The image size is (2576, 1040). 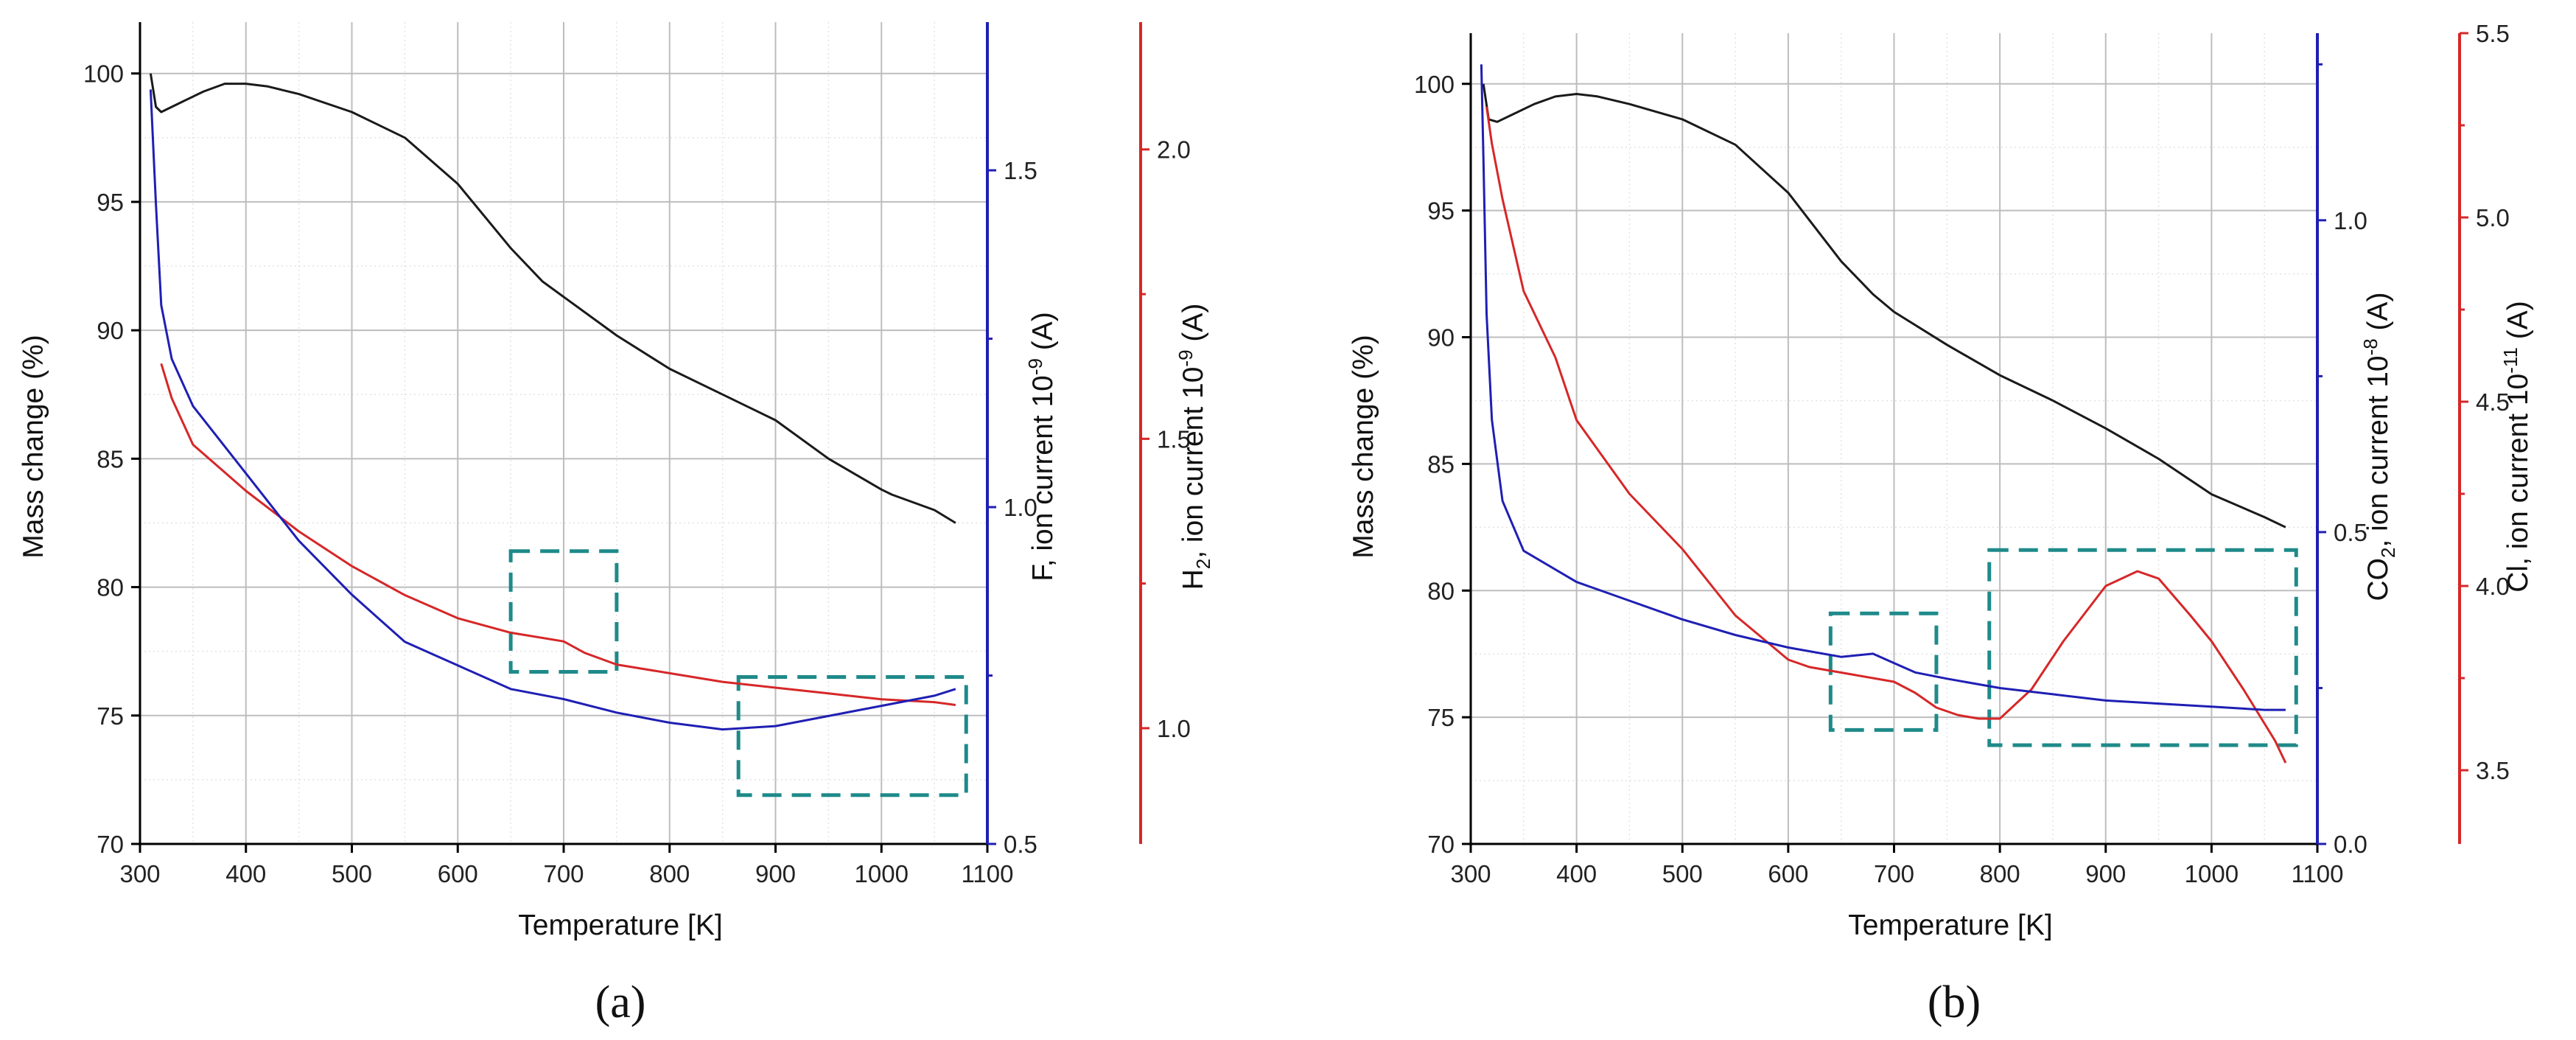 I want to click on panel-a-right2-tick-label: 2.0, so click(x=1174, y=150).